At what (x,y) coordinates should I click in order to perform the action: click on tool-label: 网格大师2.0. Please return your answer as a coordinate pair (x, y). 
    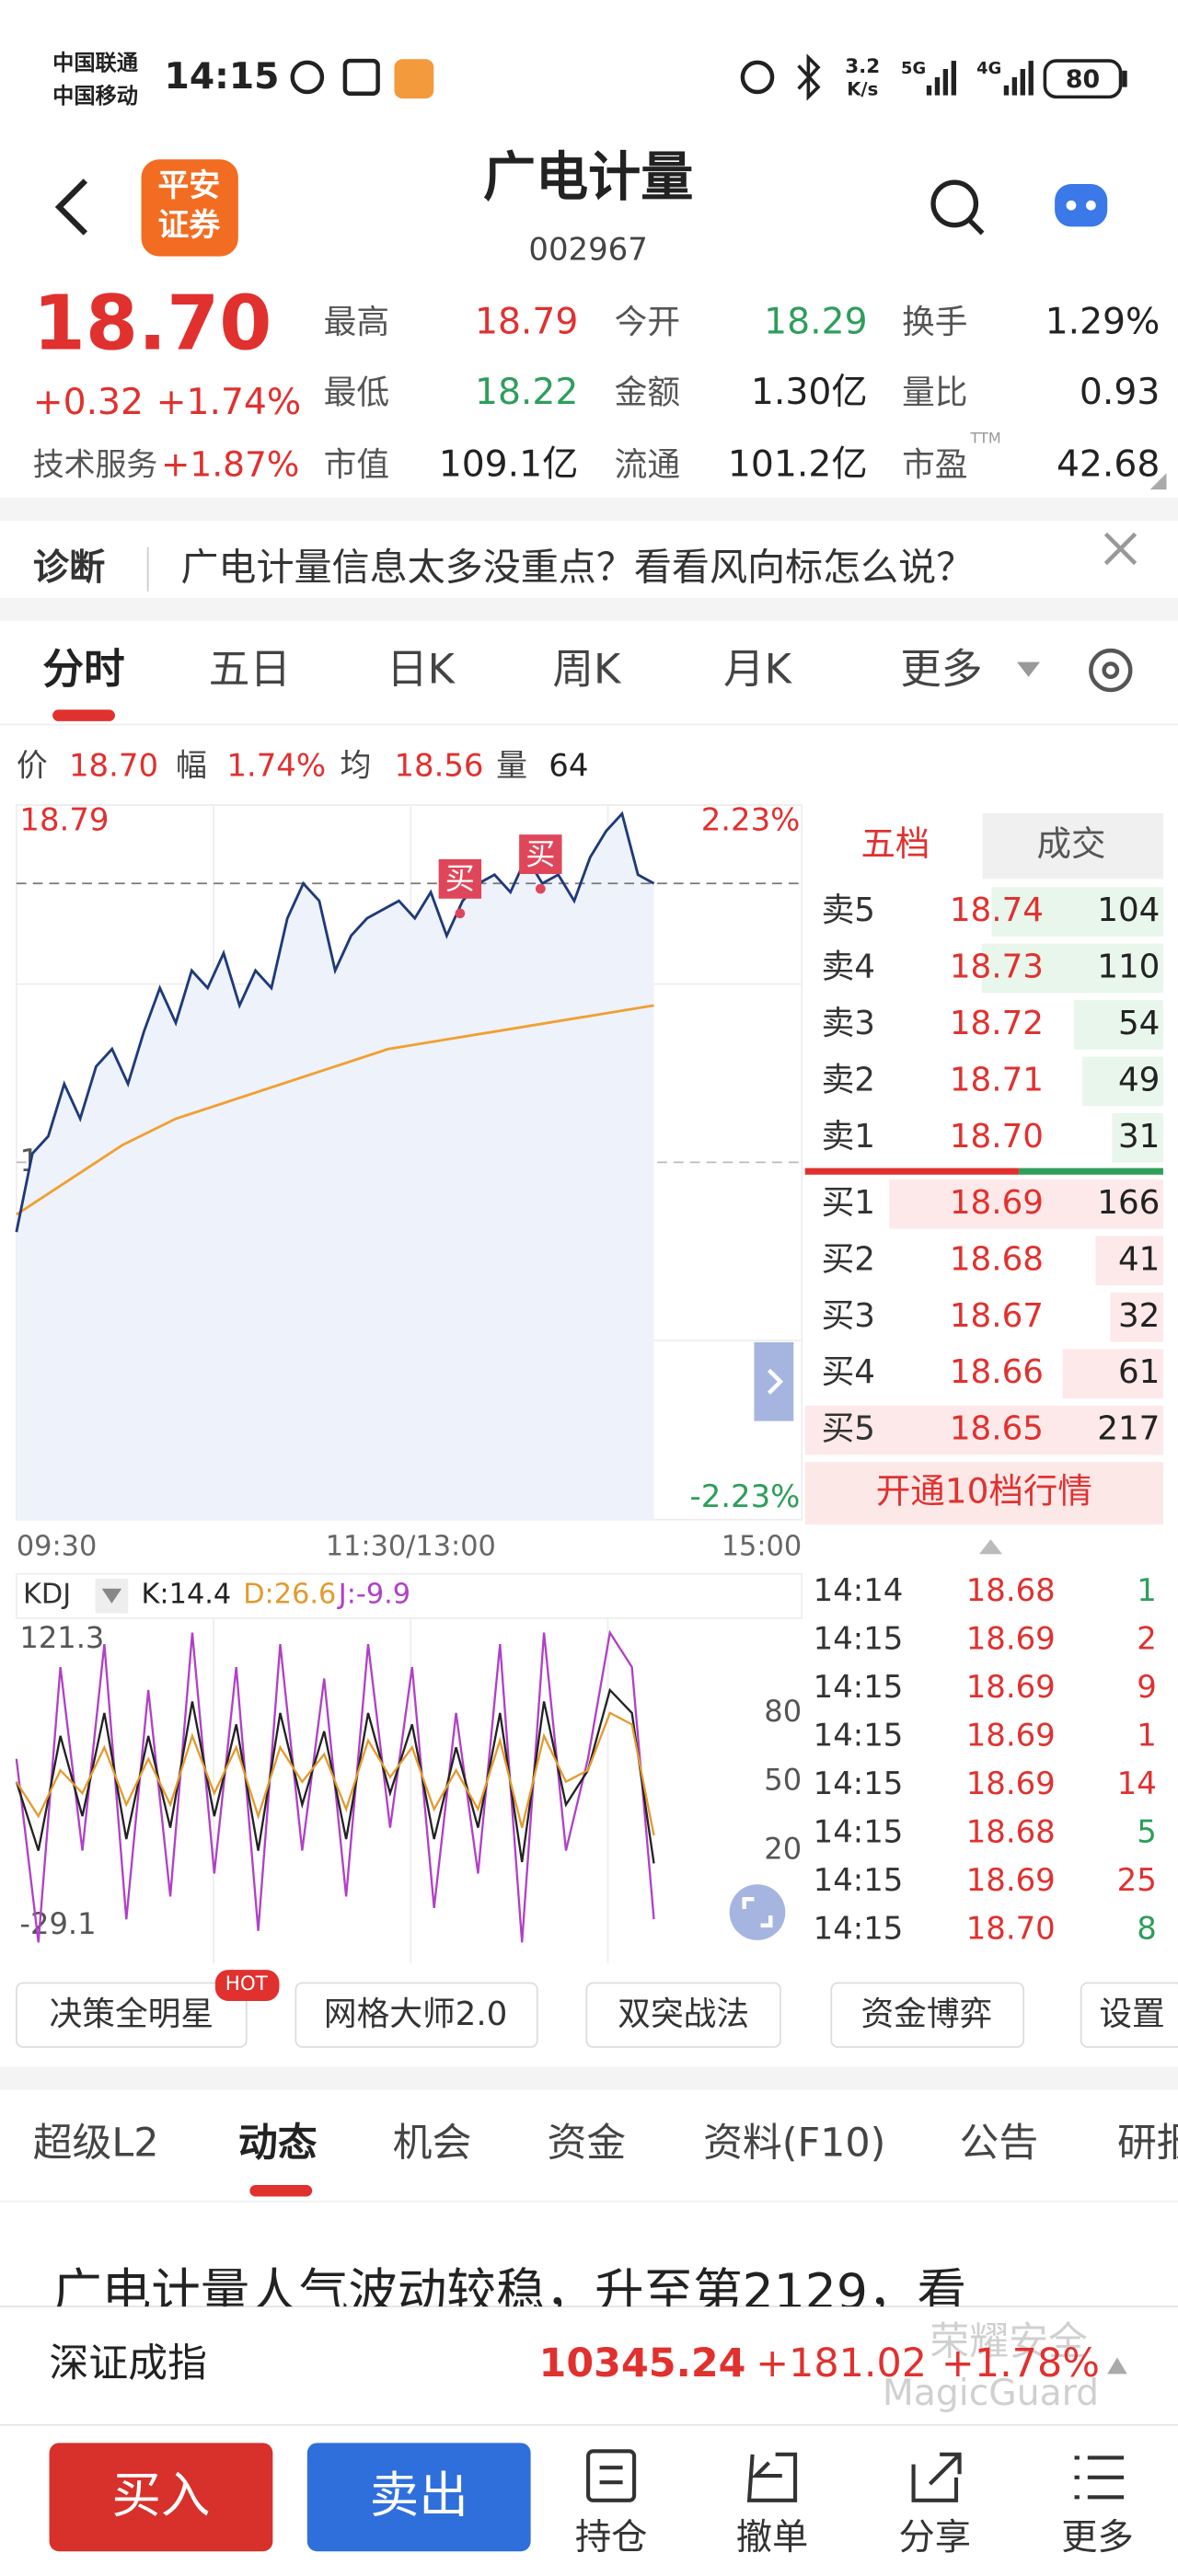
    Looking at the image, I should click on (415, 2014).